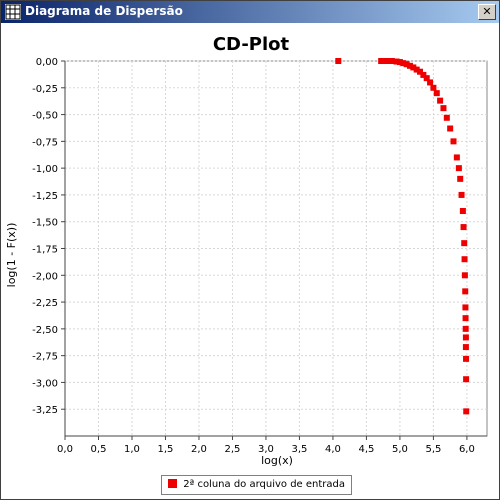 The height and width of the screenshot is (500, 500). I want to click on x-tick-label: 4,0, so click(333, 449).